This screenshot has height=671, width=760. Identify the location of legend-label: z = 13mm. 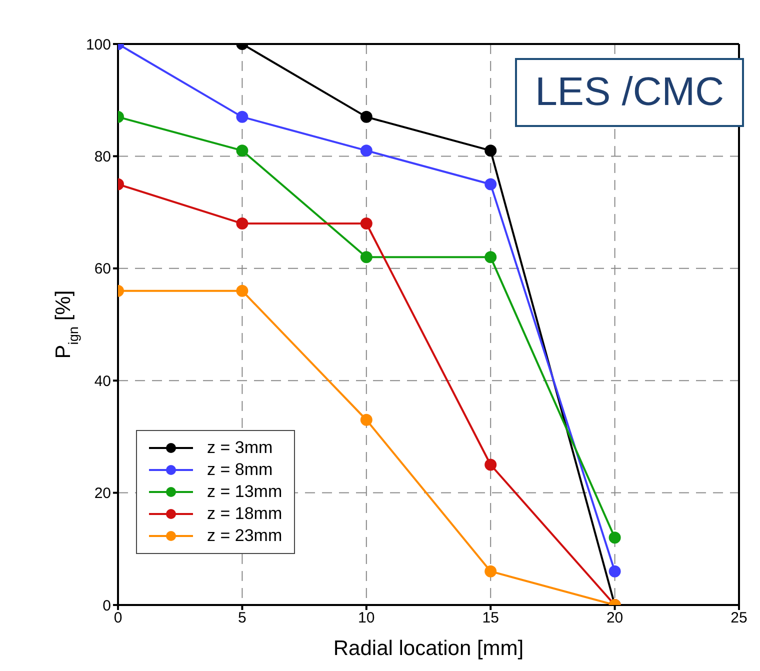
(244, 492).